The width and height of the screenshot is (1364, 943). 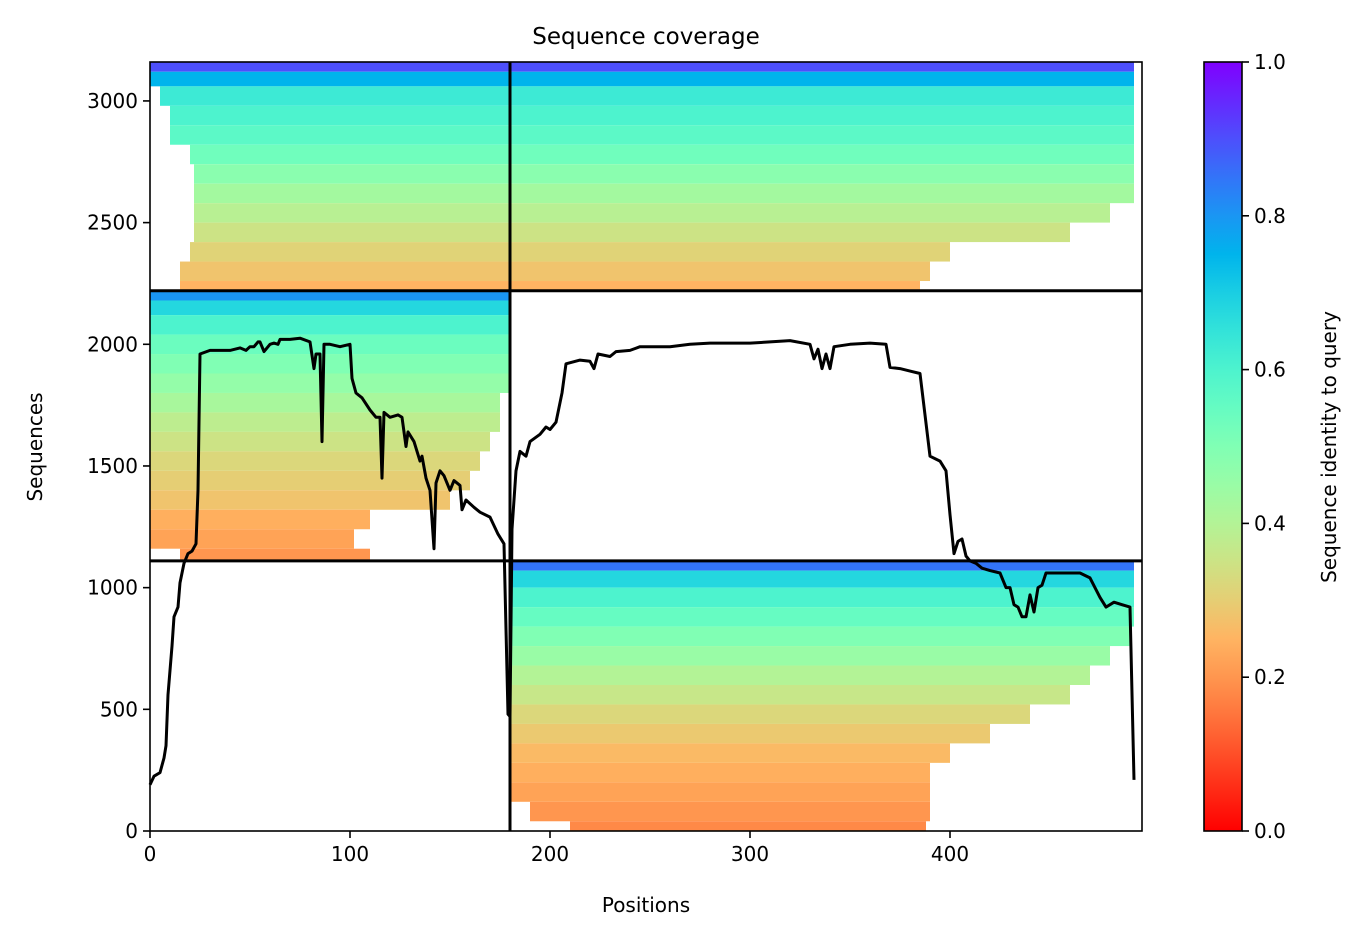 What do you see at coordinates (1270, 62) in the screenshot?
I see `colorbar-tick-label: 1.0` at bounding box center [1270, 62].